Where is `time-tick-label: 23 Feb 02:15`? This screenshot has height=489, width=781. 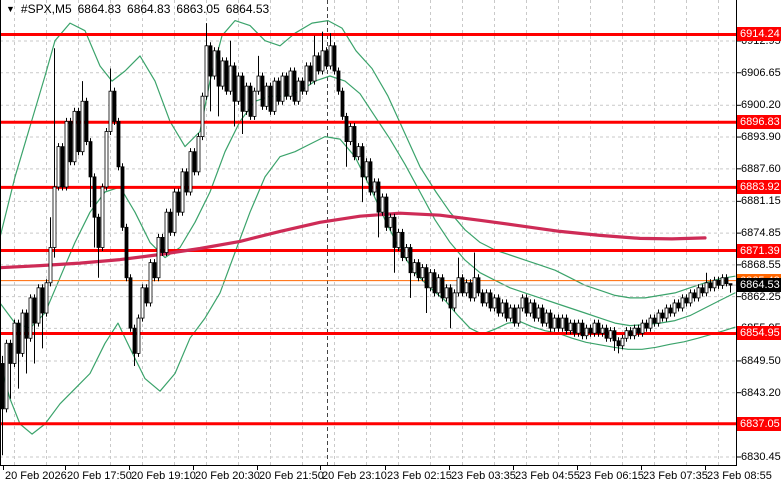
time-tick-label: 23 Feb 02:15 is located at coordinates (419, 476).